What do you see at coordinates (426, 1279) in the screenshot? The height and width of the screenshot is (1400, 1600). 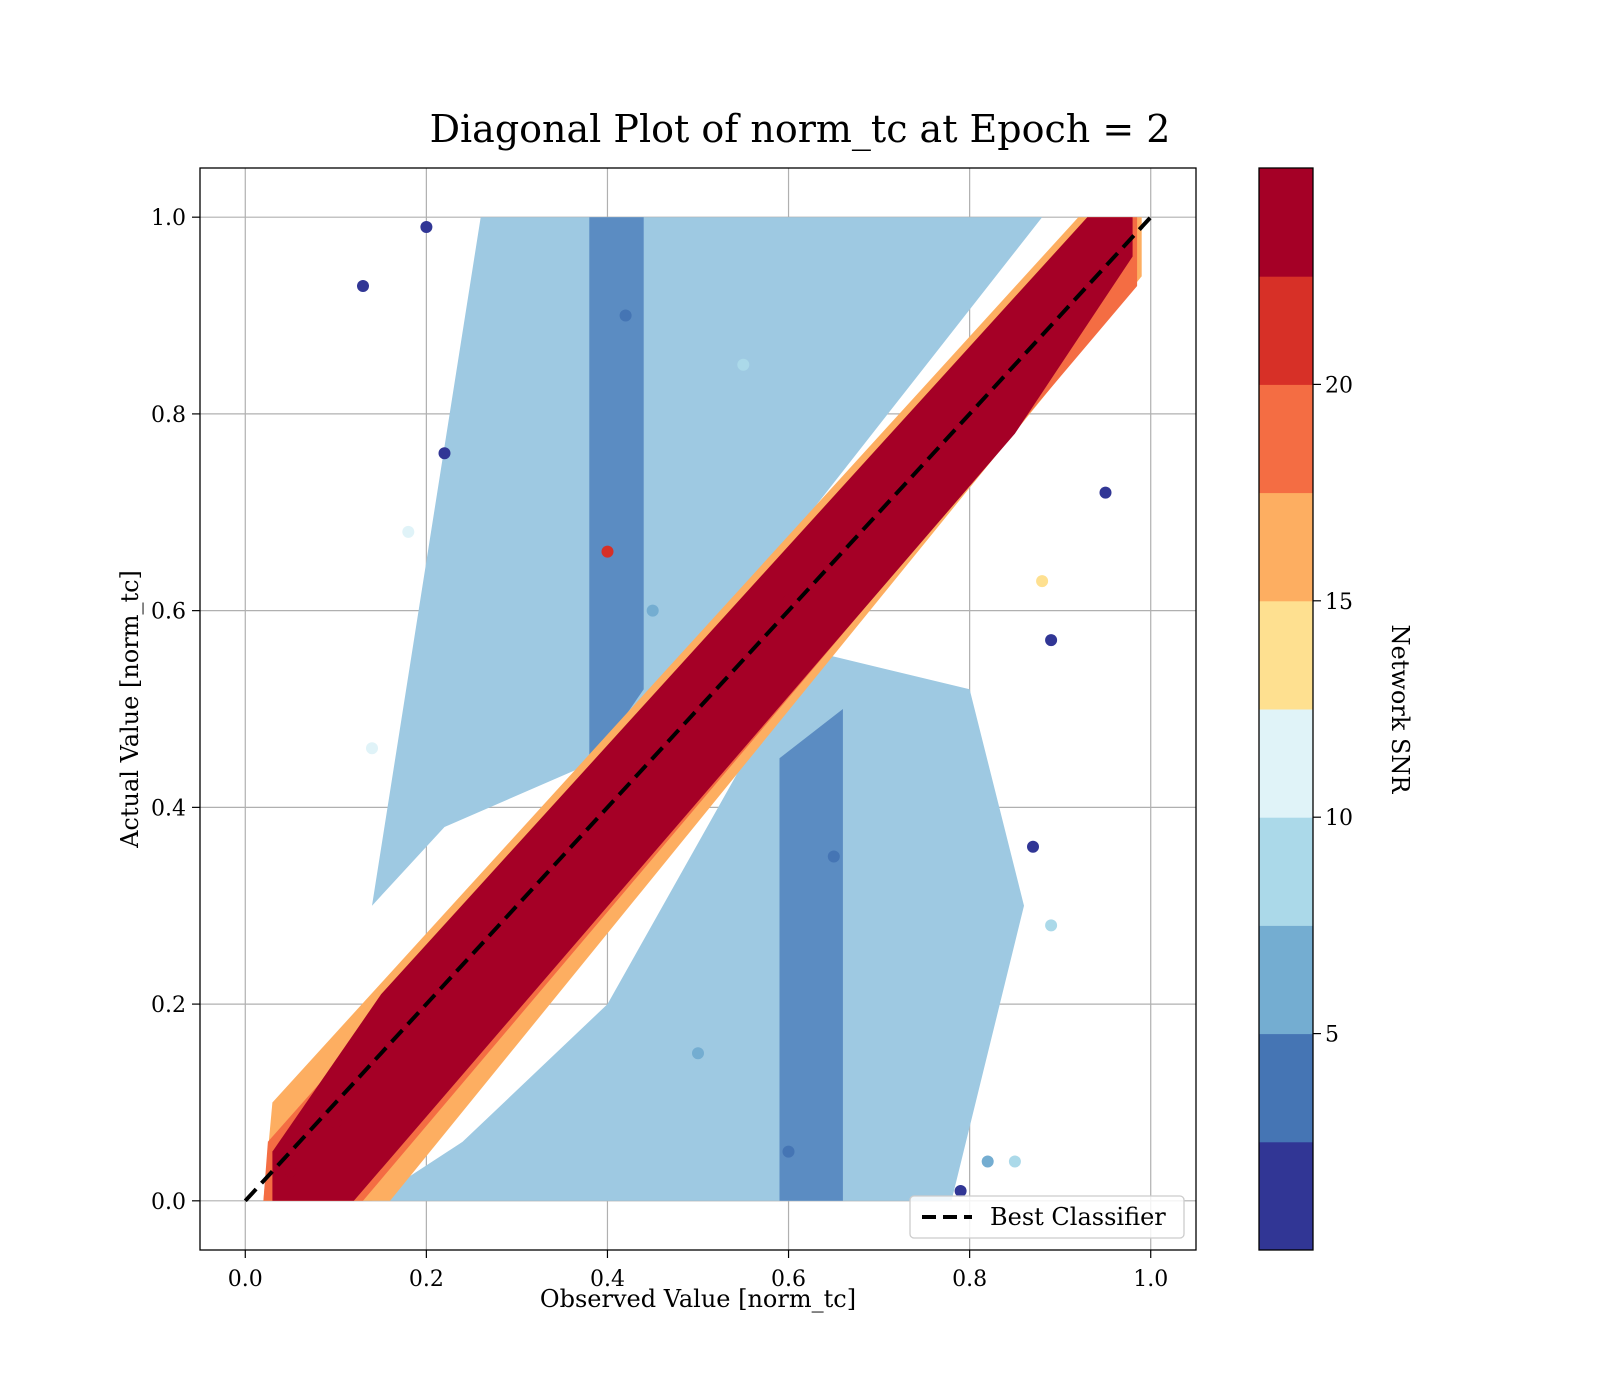 I see `x-tick-label: 0.2` at bounding box center [426, 1279].